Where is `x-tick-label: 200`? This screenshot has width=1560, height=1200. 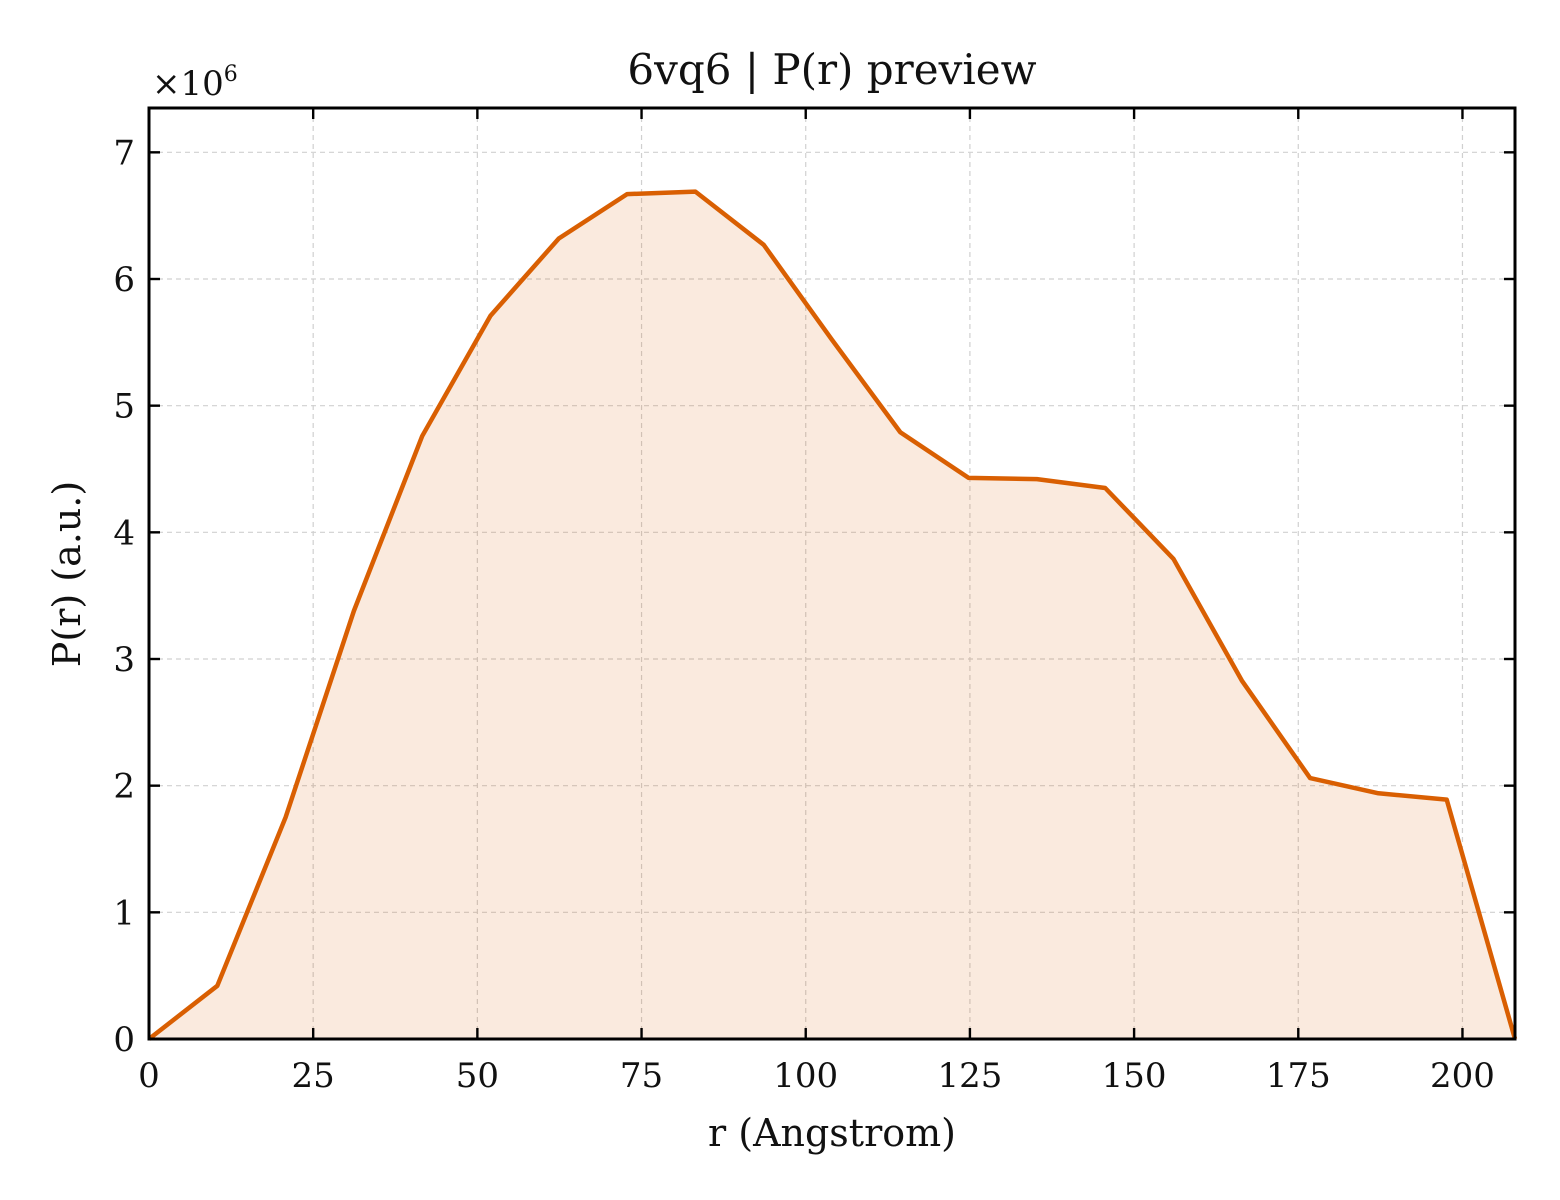 x-tick-label: 200 is located at coordinates (1462, 1076).